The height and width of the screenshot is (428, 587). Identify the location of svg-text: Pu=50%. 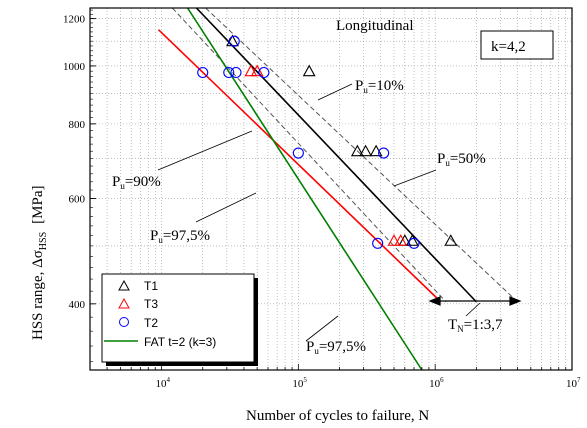
(461, 159).